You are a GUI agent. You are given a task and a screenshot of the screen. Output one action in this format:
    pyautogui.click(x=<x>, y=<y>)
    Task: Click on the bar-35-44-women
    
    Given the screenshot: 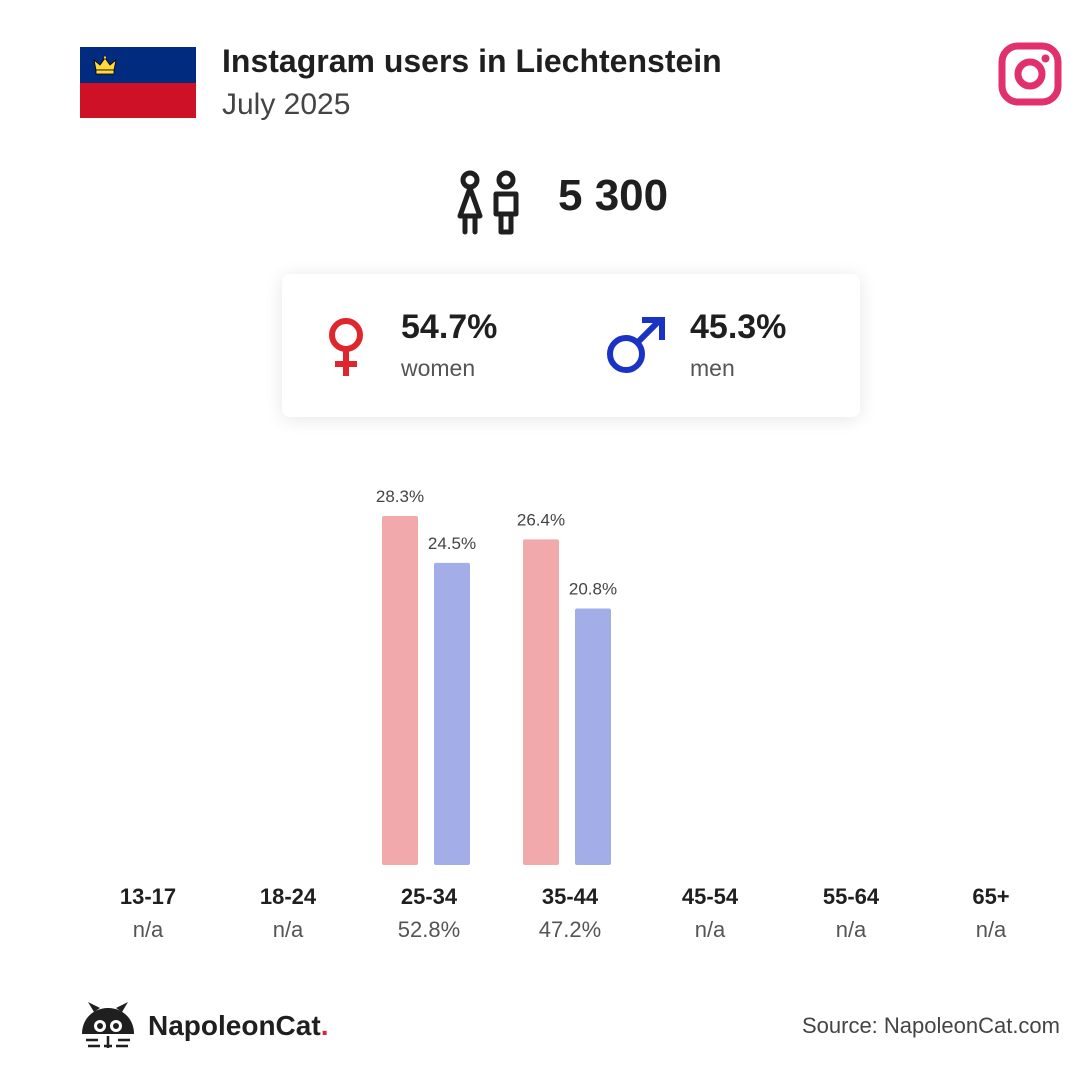 What is the action you would take?
    pyautogui.click(x=541, y=702)
    